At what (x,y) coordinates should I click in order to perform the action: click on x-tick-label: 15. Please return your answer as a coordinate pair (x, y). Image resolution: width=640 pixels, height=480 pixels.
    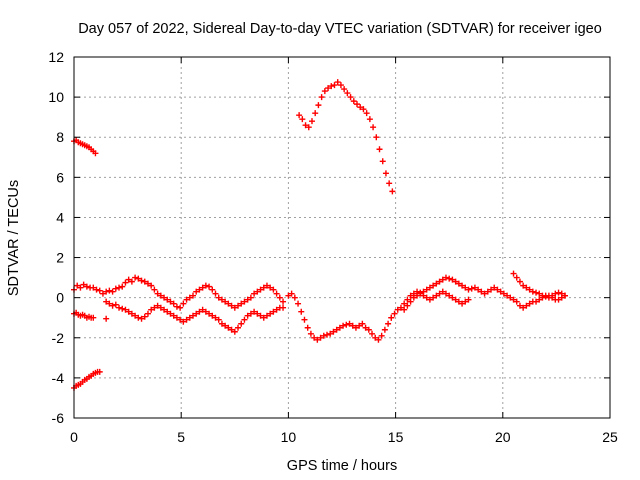
    Looking at the image, I should click on (396, 437).